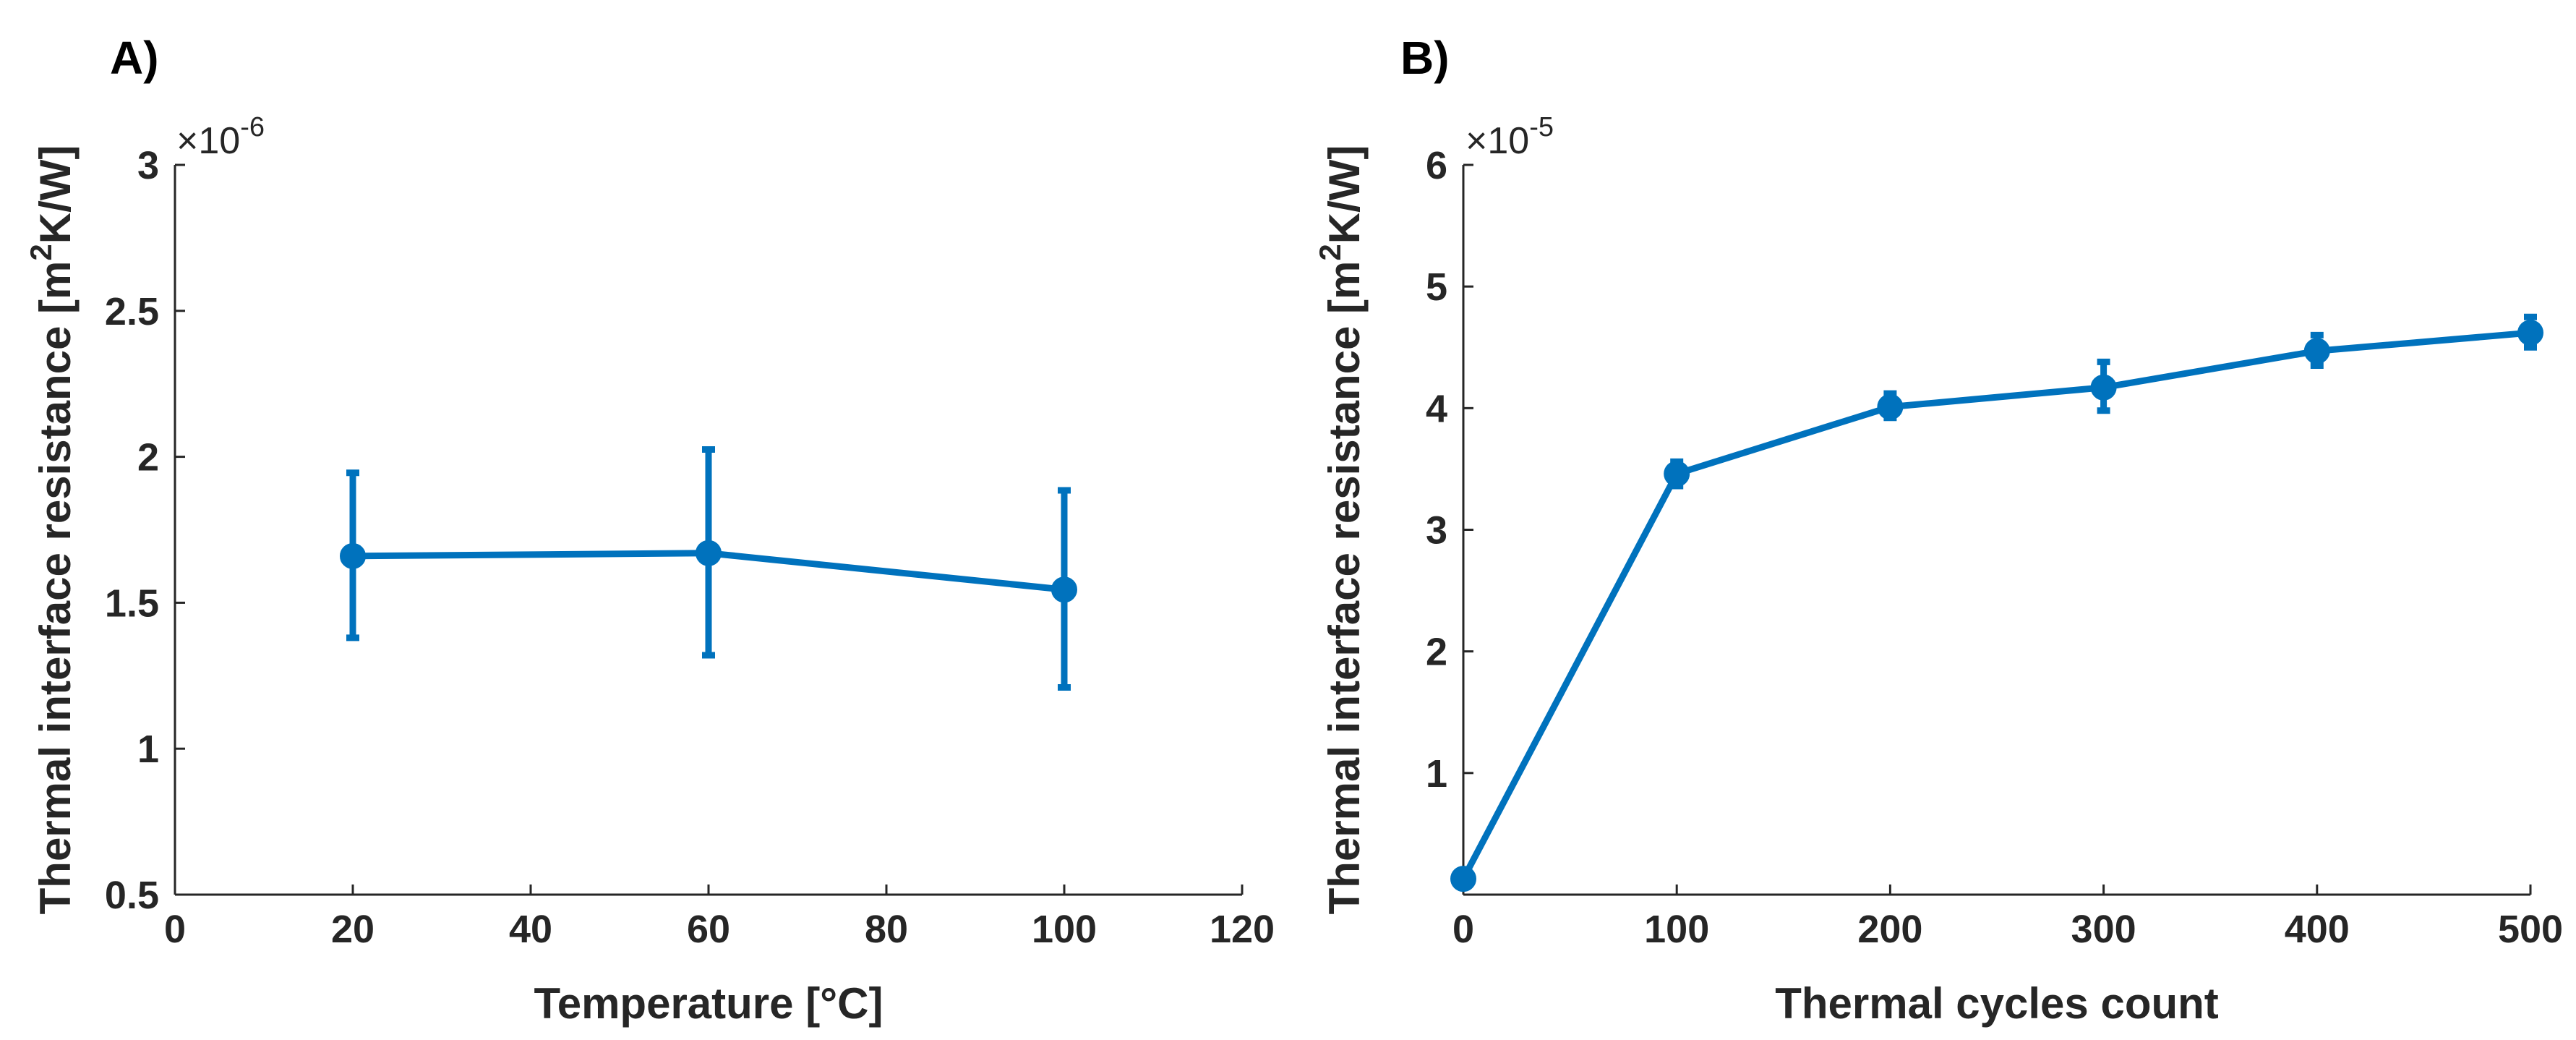  What do you see at coordinates (530, 929) in the screenshot?
I see `x-tick-label: 40` at bounding box center [530, 929].